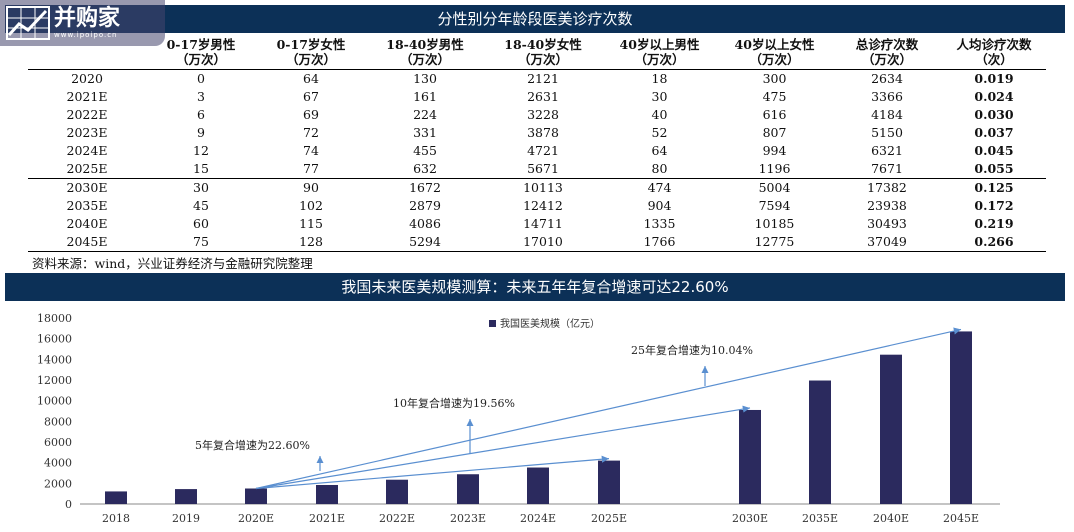 Image resolution: width=1074 pixels, height=532 pixels. I want to click on row-year: 2040E, so click(87, 223).